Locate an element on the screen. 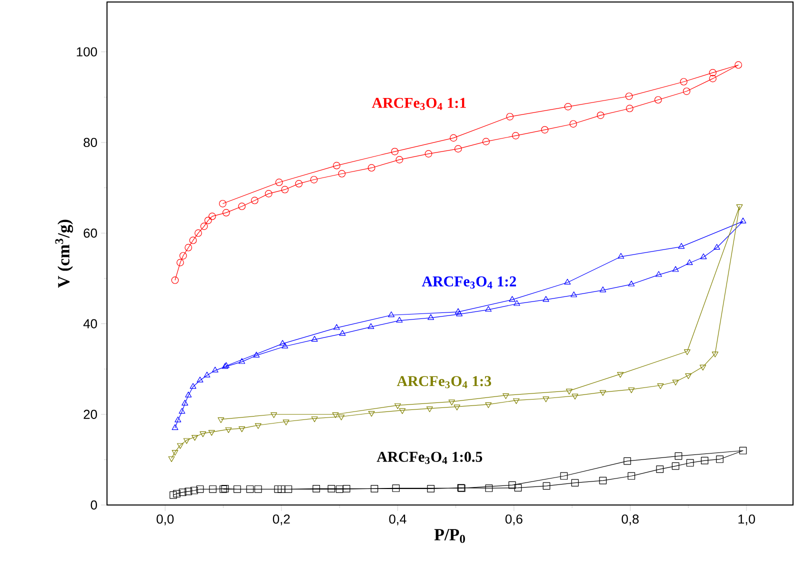 This screenshot has width=794, height=578. series-label: ARCFe$_{3}$O$_{4}$ 1:3 is located at coordinates (444, 382).